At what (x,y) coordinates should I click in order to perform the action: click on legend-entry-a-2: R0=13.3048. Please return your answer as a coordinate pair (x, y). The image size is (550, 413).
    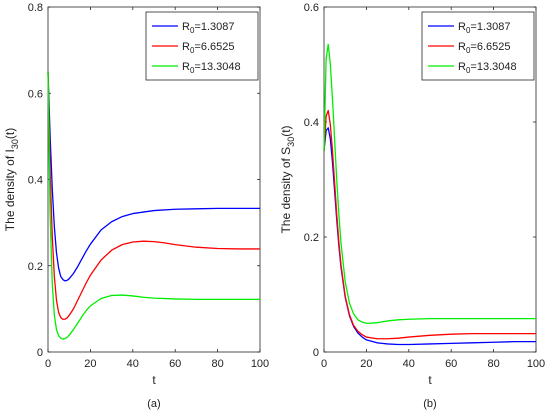
    Looking at the image, I should click on (211, 68).